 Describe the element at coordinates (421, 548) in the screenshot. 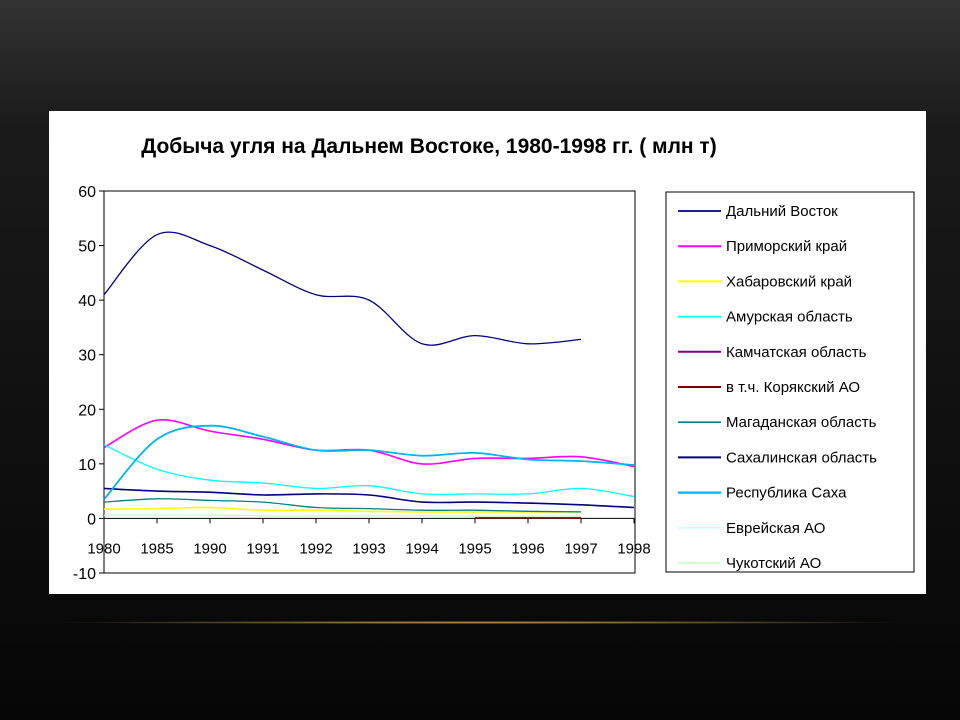

I see `x-tick-label: 1994` at that location.